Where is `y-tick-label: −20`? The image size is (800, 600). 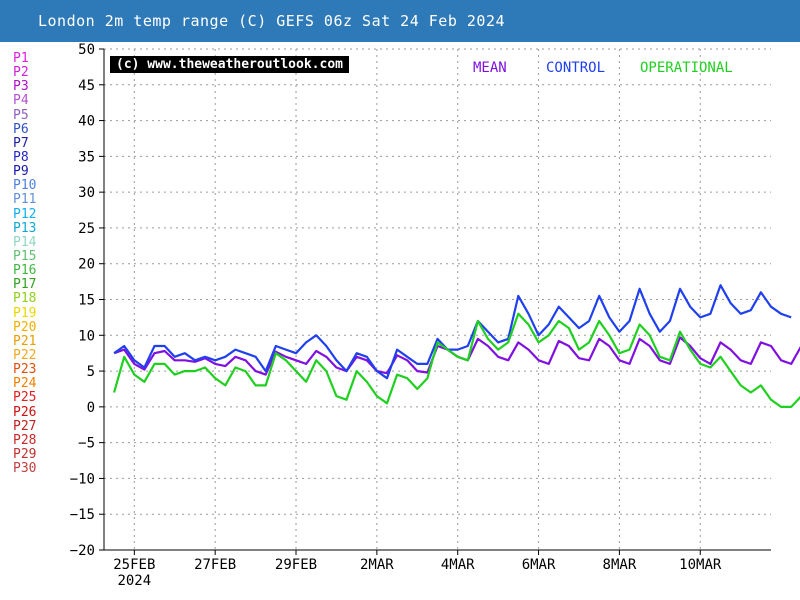 y-tick-label: −20 is located at coordinates (82, 551).